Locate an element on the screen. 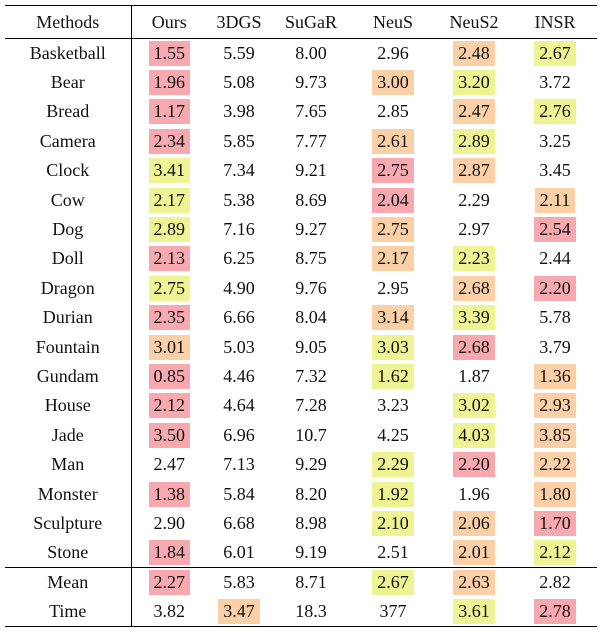 The height and width of the screenshot is (633, 602). value-cell: 1.96 is located at coordinates (474, 493).